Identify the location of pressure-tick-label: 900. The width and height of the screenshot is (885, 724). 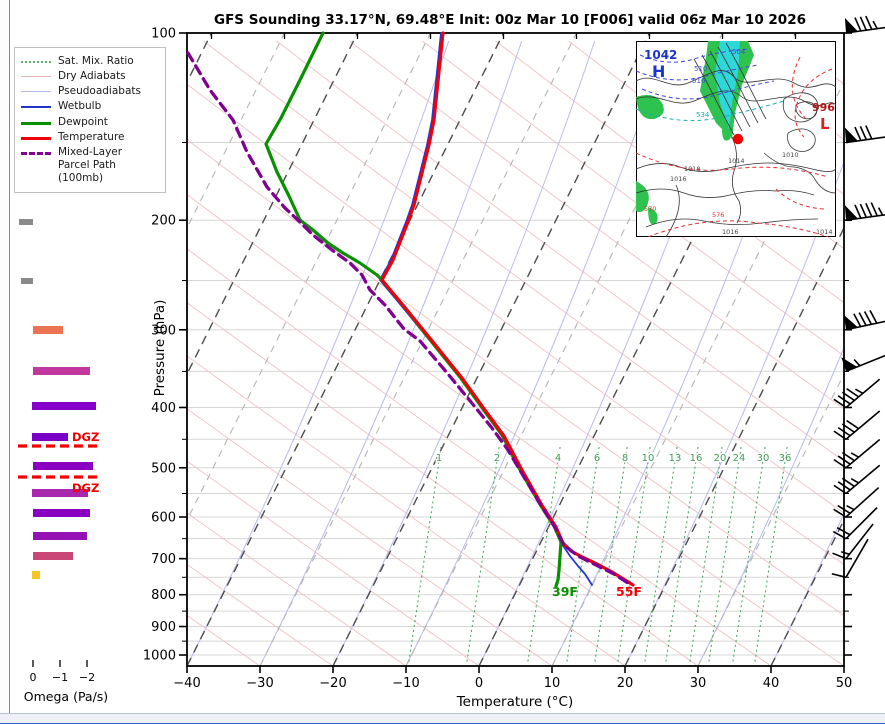
(163, 627).